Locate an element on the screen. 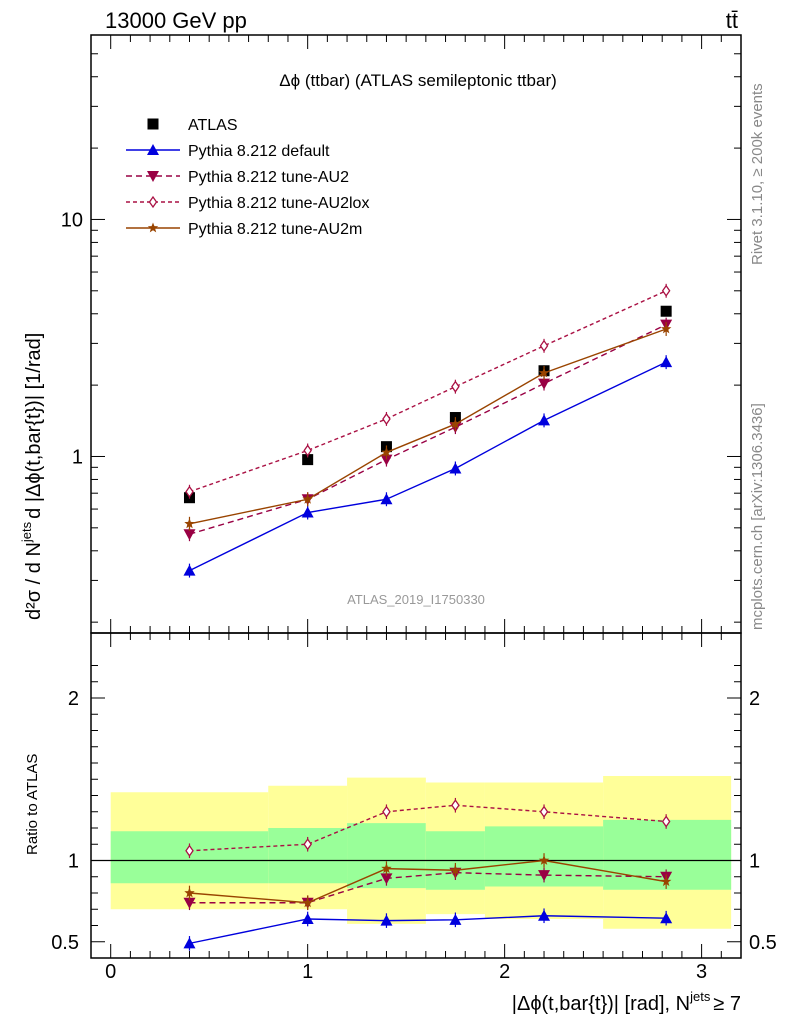 The image size is (786, 1024). legend-entry: Pythia 8.212 tune-AU2lox is located at coordinates (247, 203).